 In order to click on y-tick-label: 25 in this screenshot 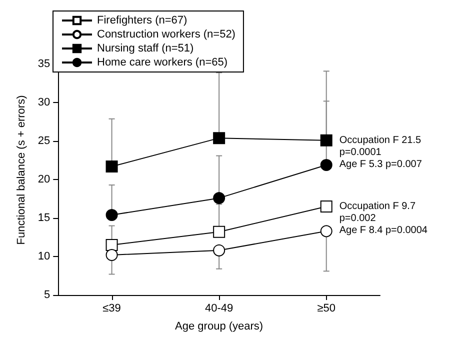, I will do `click(44, 141)`.